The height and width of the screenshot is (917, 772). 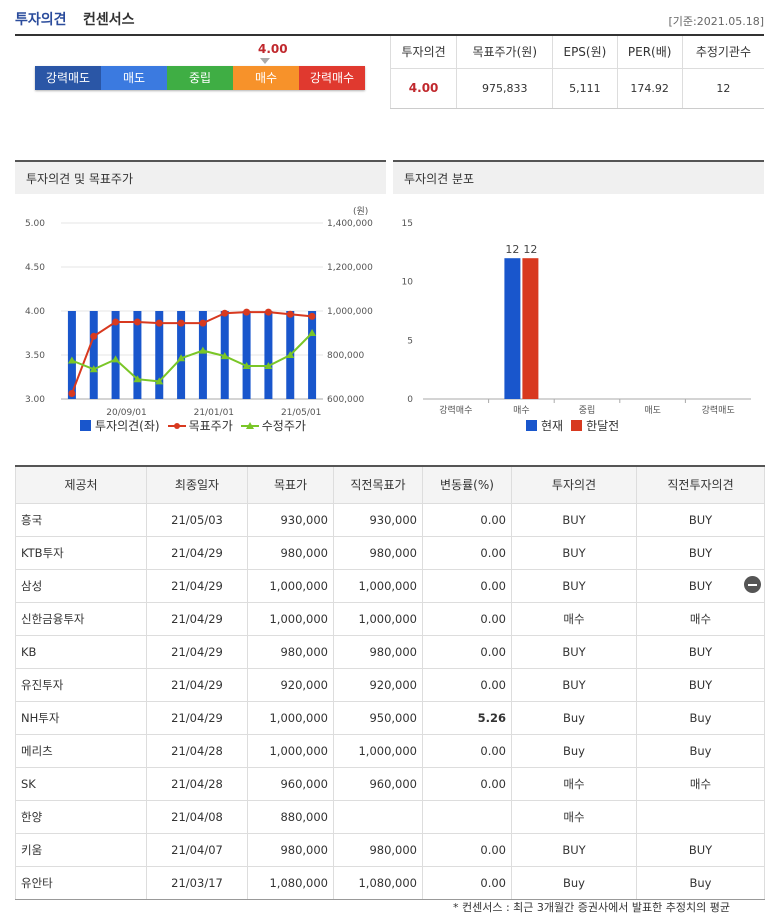 What do you see at coordinates (345, 356) in the screenshot?
I see `y-right-tick-label: 800,000` at bounding box center [345, 356].